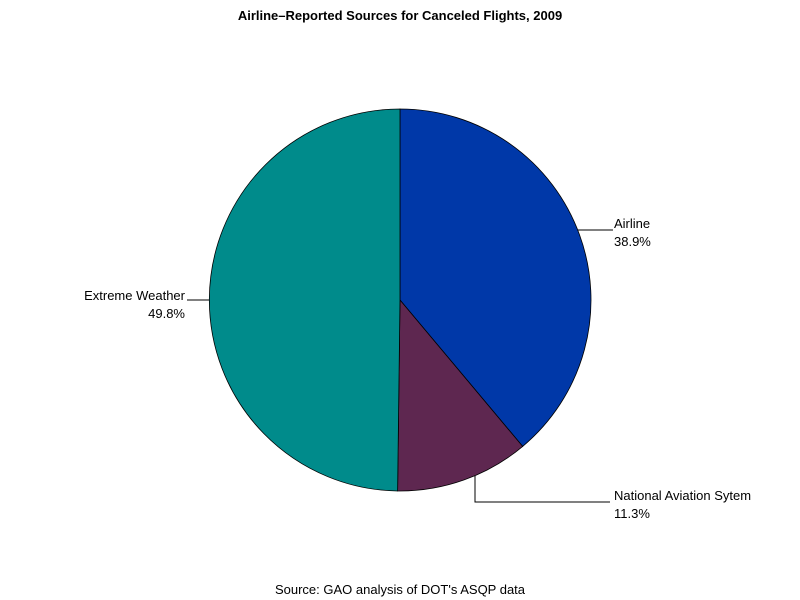 The width and height of the screenshot is (800, 600). I want to click on slice-value-airline: 38.9%, so click(632, 241).